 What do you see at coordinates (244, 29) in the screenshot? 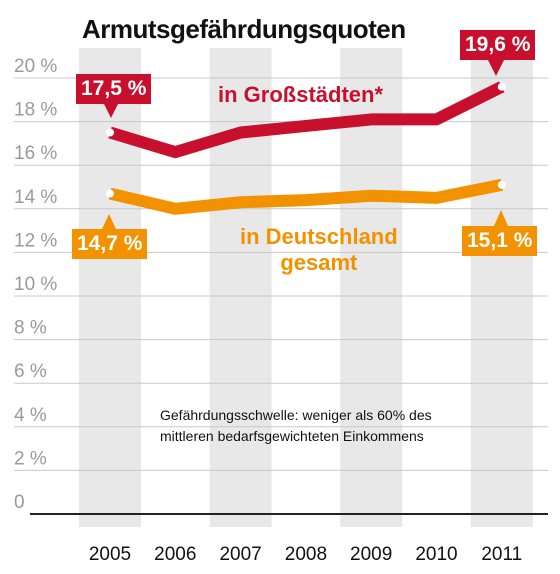
I see `chart-title: Armutsgefährdungsquoten` at bounding box center [244, 29].